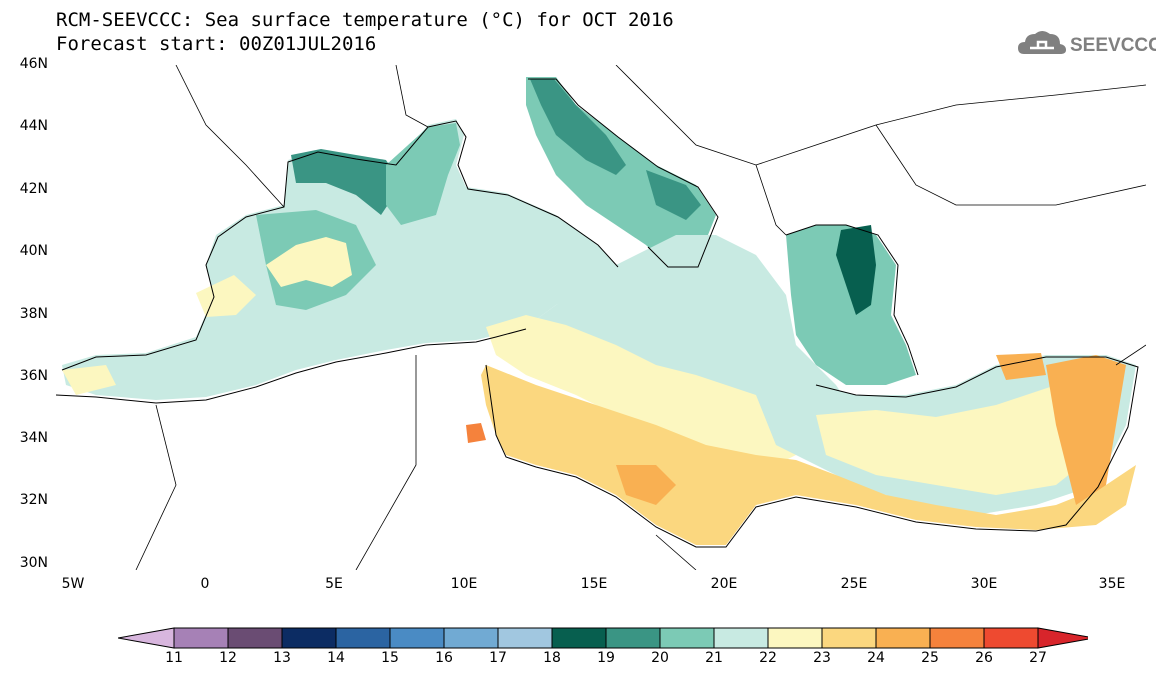  What do you see at coordinates (851, 305) in the screenshot?
I see `aegean-sst` at bounding box center [851, 305].